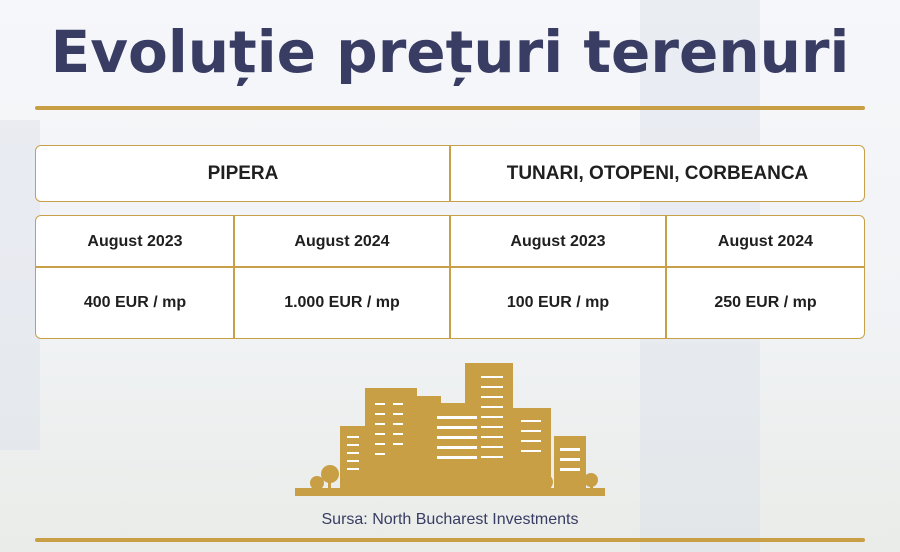 The width and height of the screenshot is (900, 552). What do you see at coordinates (450, 519) in the screenshot?
I see `source-caption: Sursa: North Bucharest Investments` at bounding box center [450, 519].